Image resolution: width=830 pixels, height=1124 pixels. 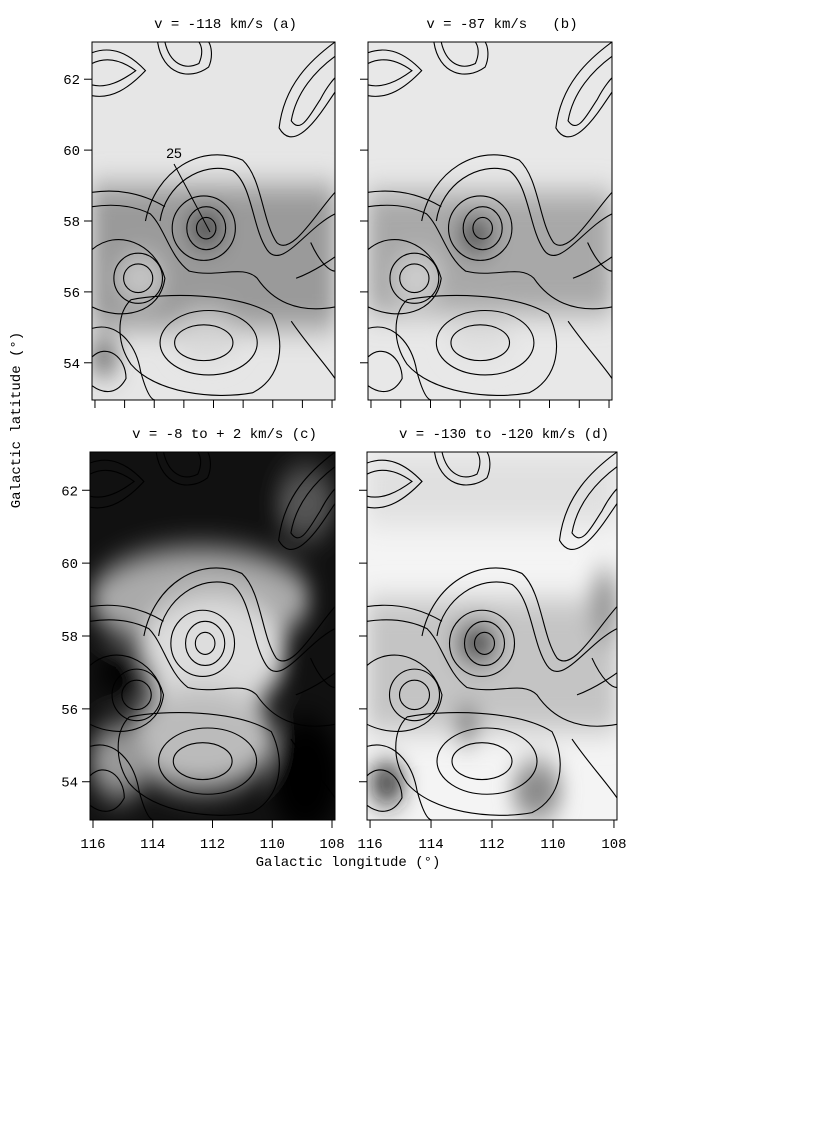 What do you see at coordinates (17, 420) in the screenshot?
I see `y-axis-label: Galactic latitude (°)` at bounding box center [17, 420].